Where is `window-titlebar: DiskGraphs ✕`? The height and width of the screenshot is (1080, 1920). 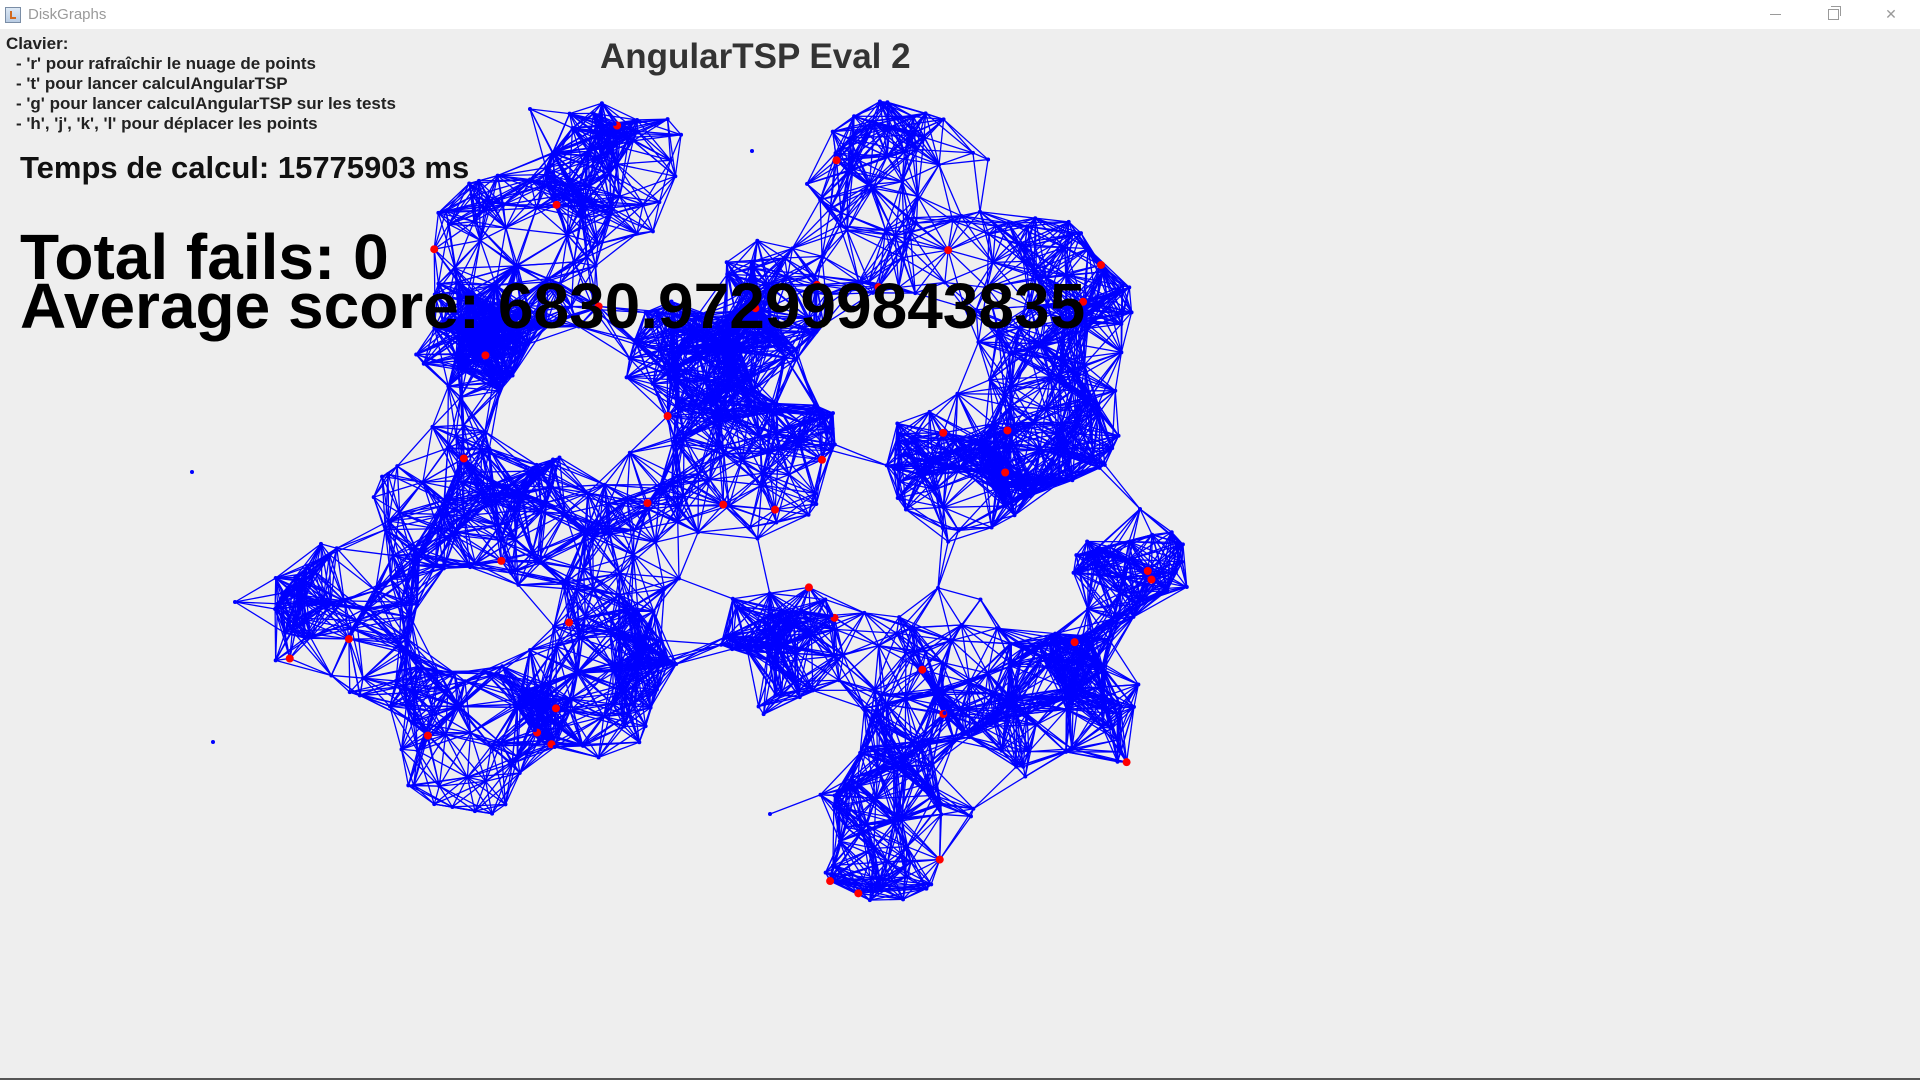
window-titlebar: DiskGraphs ✕ is located at coordinates (960, 14).